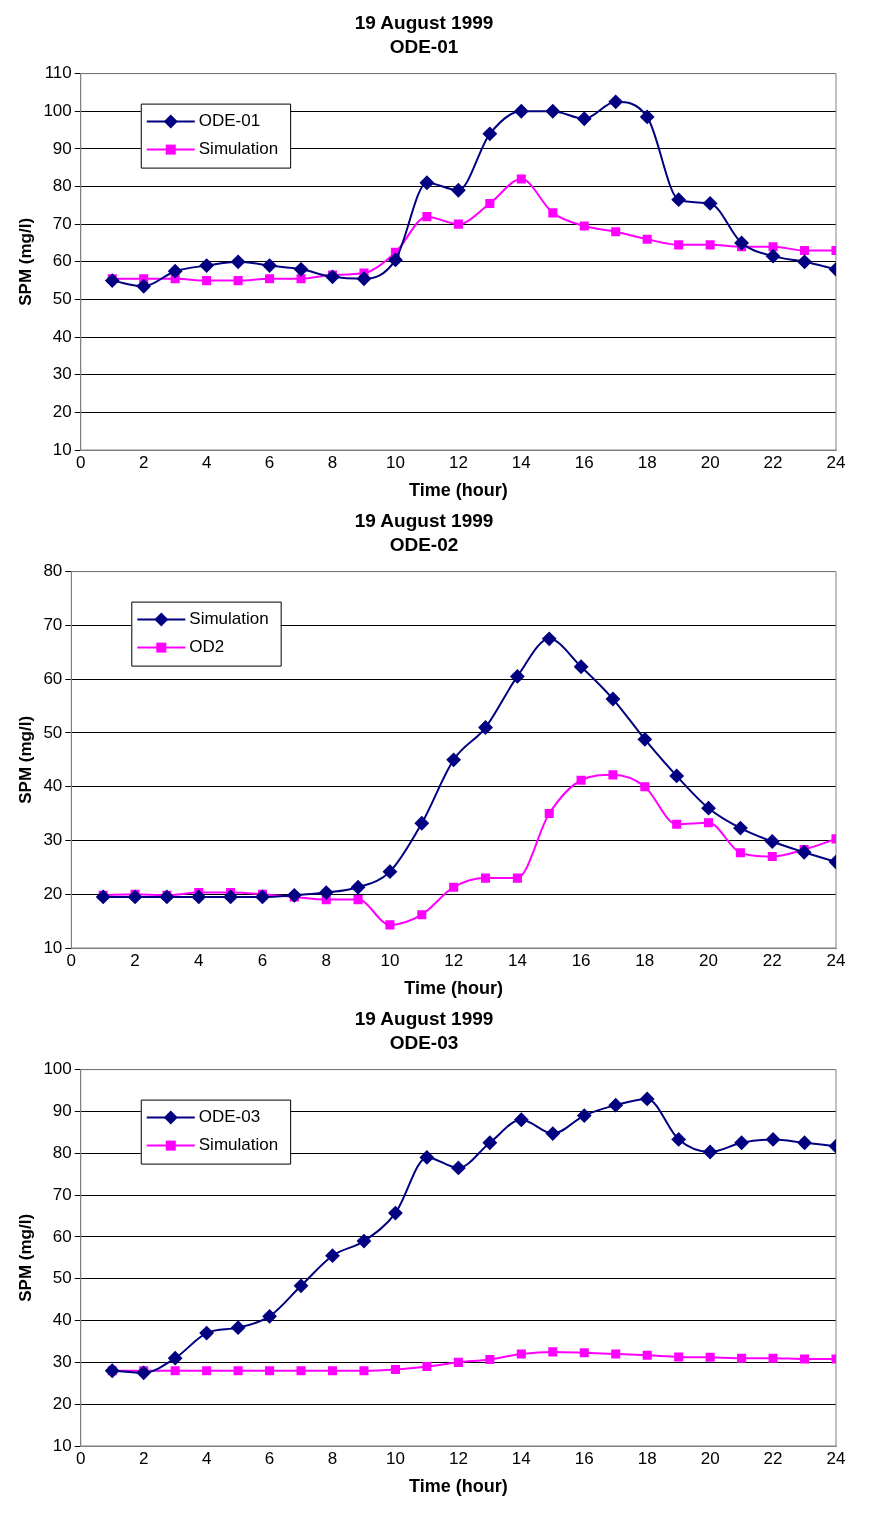  Describe the element at coordinates (424, 545) in the screenshot. I see `chart-subtitle: ODE-02` at that location.